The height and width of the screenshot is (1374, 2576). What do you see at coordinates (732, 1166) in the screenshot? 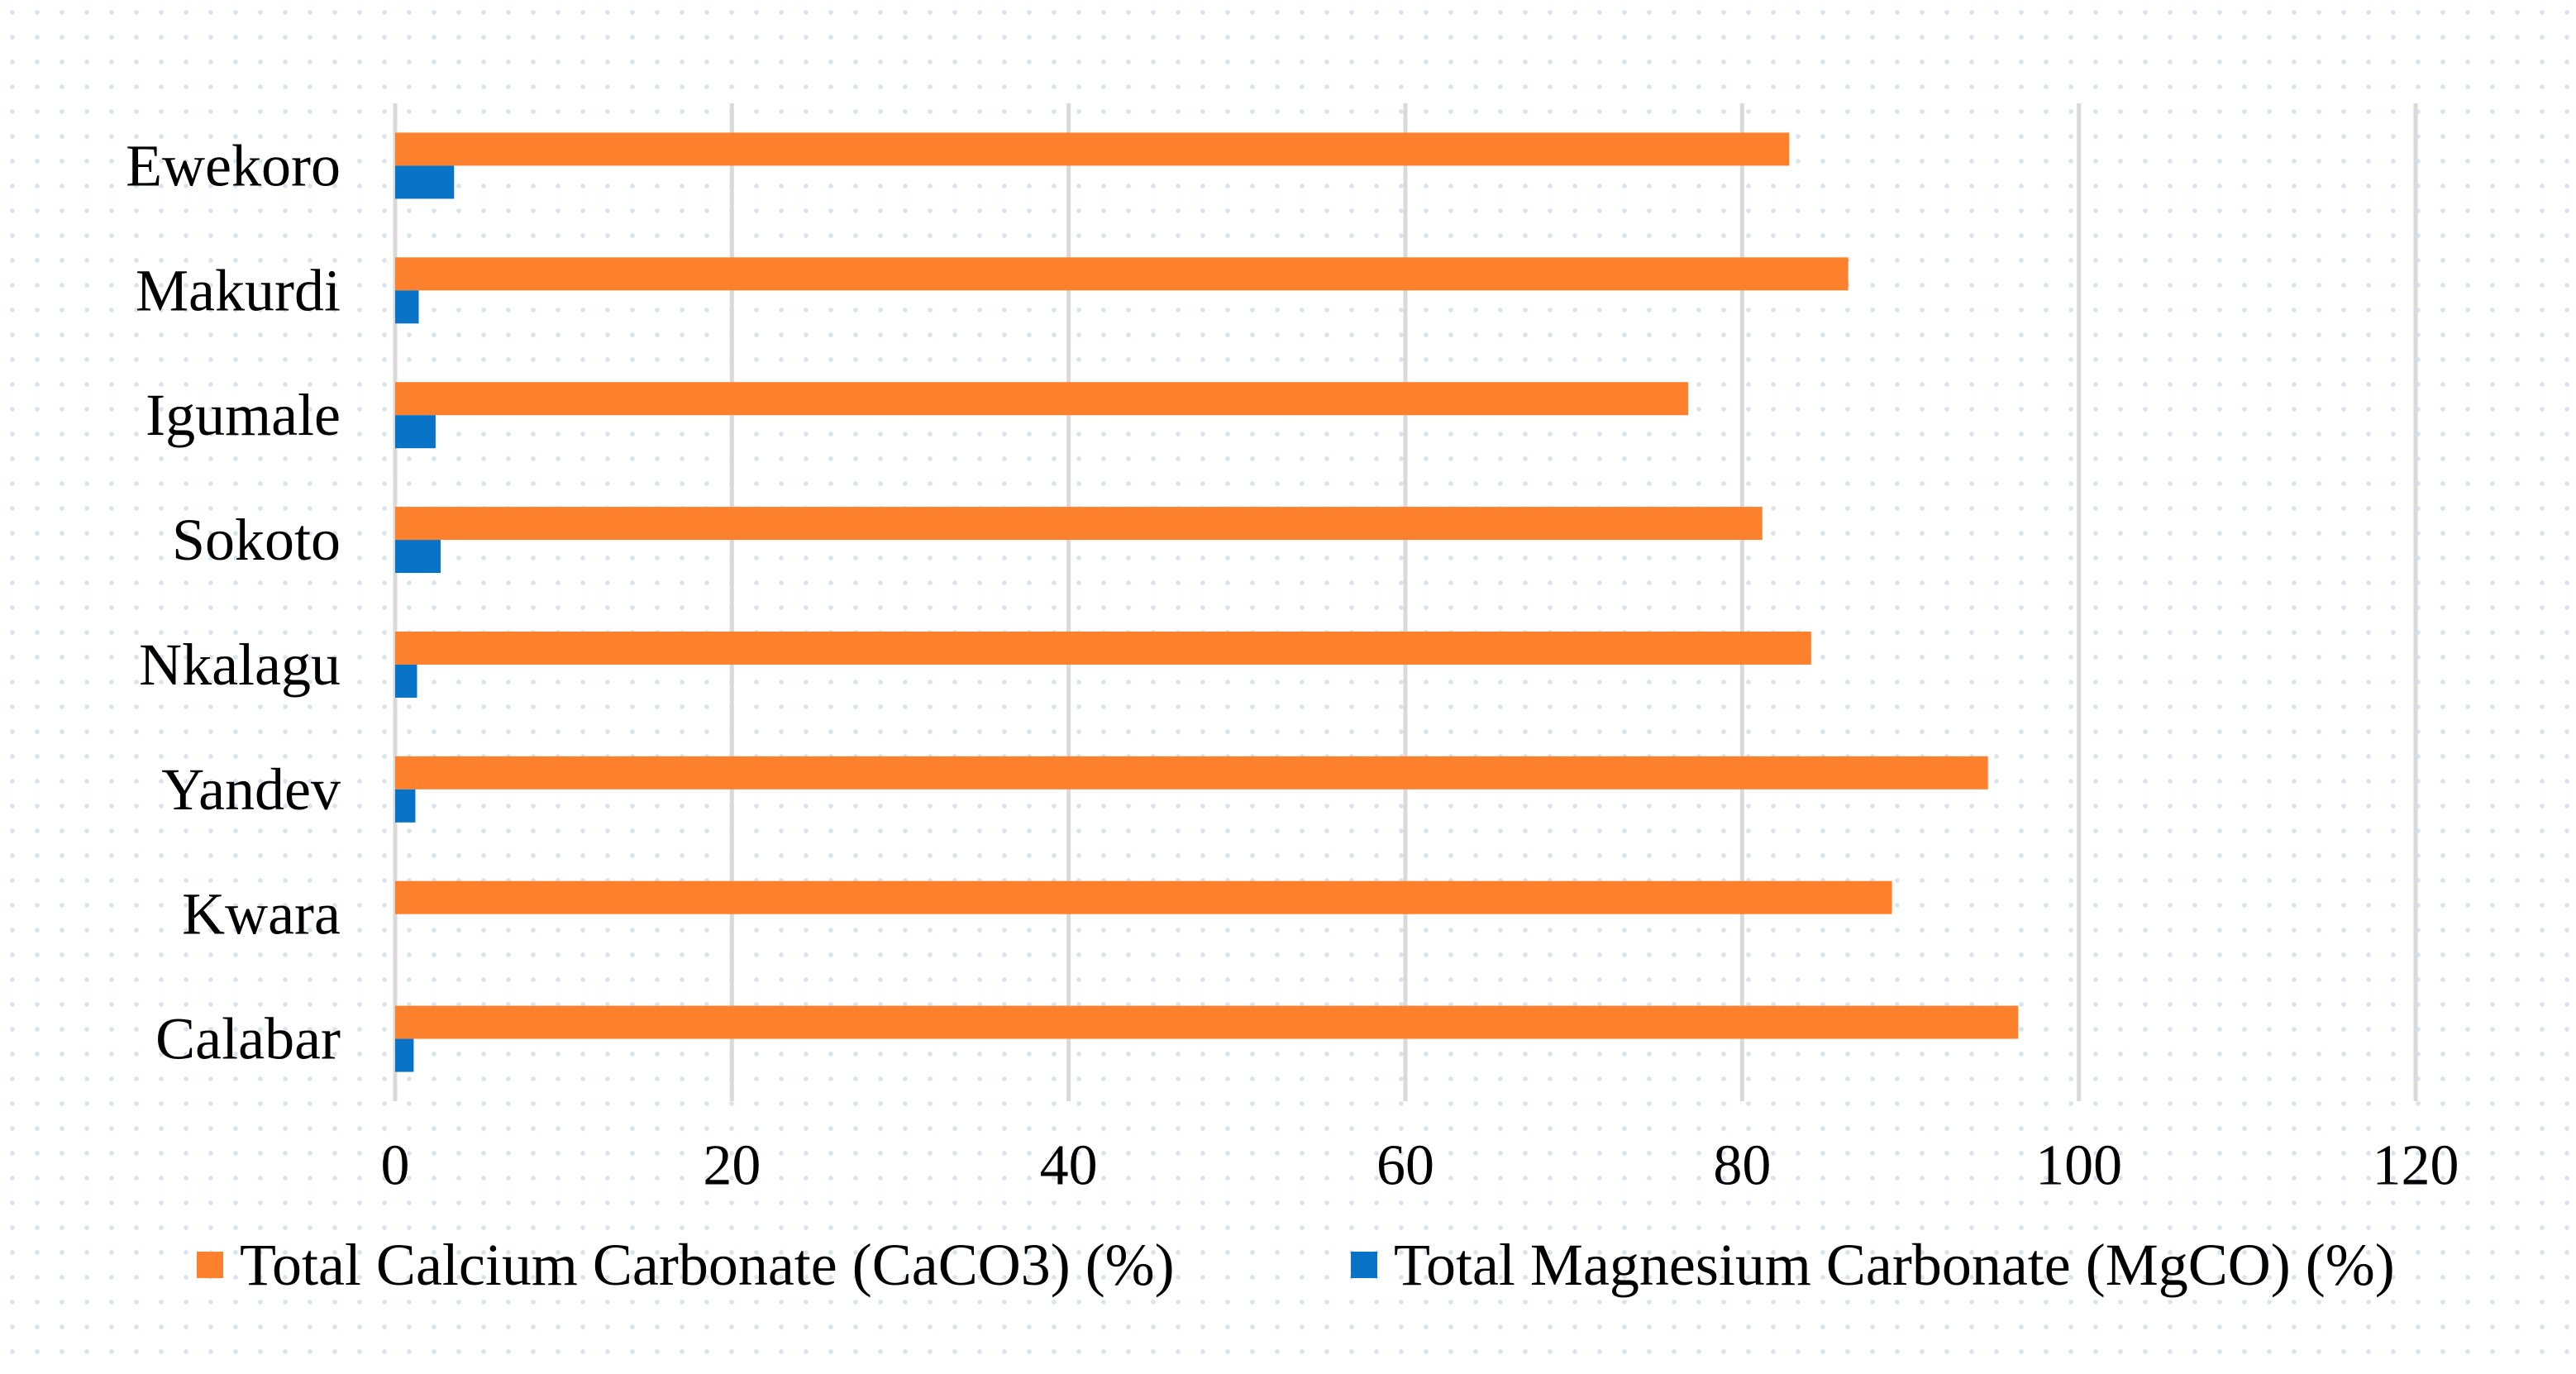
I see `x-tick-label-20: 20` at bounding box center [732, 1166].